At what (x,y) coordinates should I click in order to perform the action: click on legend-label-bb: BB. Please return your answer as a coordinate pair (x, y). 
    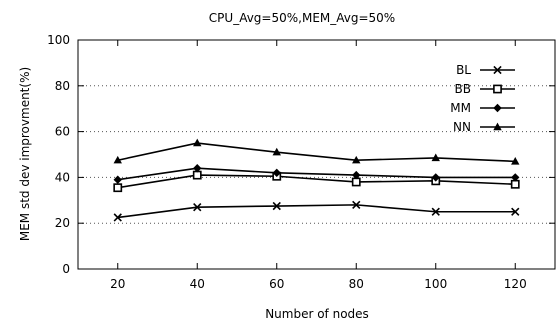
    Looking at the image, I should click on (463, 89).